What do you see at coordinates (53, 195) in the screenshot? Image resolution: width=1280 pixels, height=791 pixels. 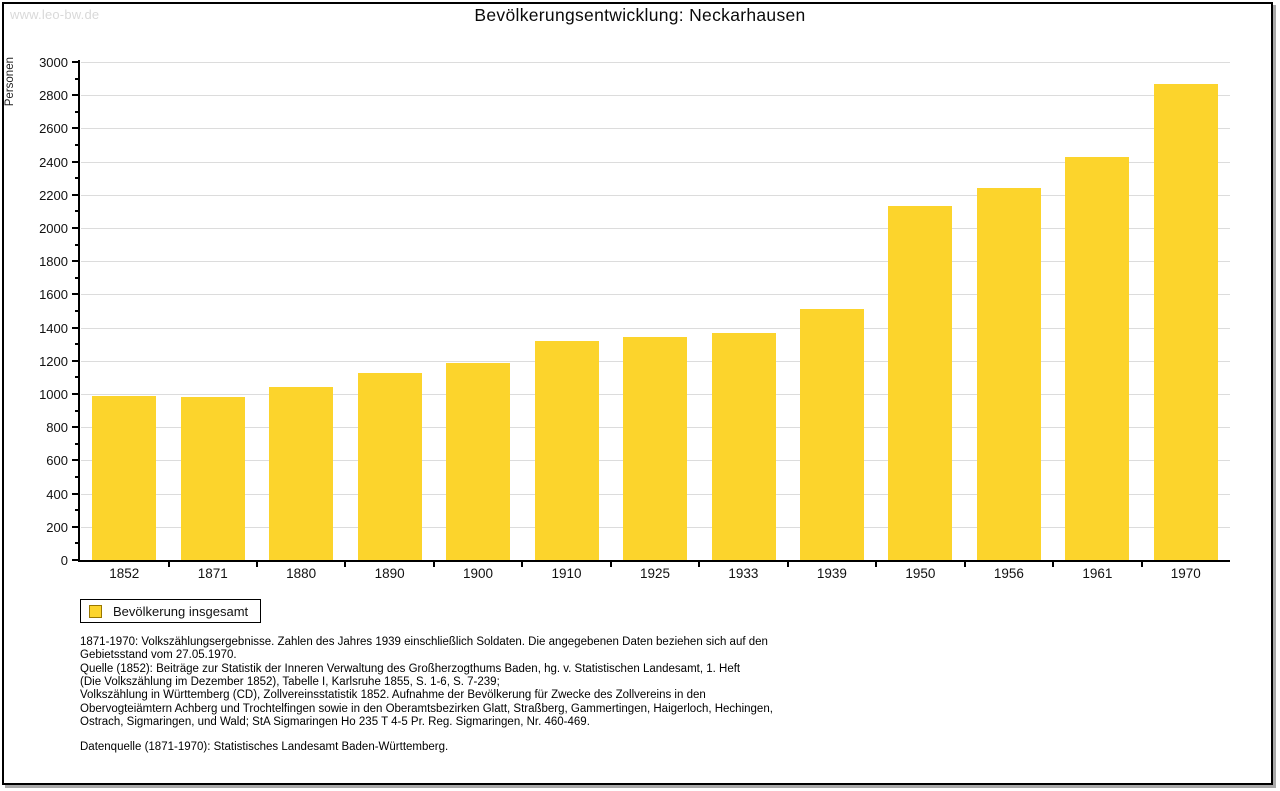 I see `y-tick-label: 2200` at bounding box center [53, 195].